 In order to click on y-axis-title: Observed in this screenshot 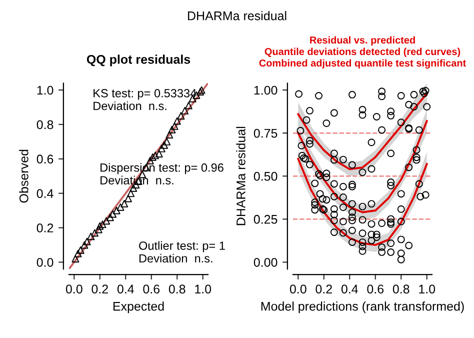, I will do `click(23, 176)`.